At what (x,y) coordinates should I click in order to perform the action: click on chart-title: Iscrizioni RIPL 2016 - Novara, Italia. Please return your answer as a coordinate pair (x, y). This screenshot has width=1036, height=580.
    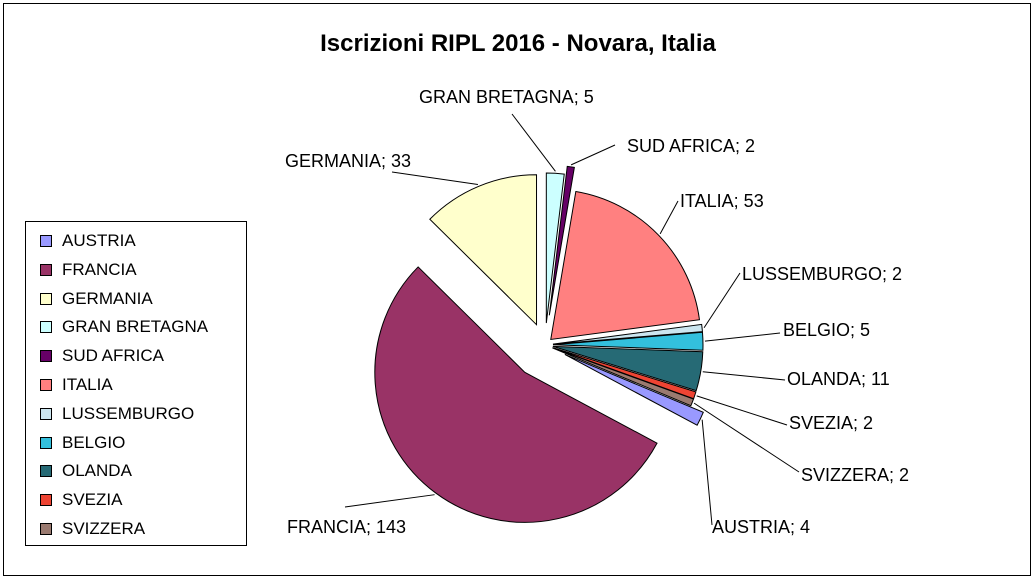
    Looking at the image, I should click on (518, 43).